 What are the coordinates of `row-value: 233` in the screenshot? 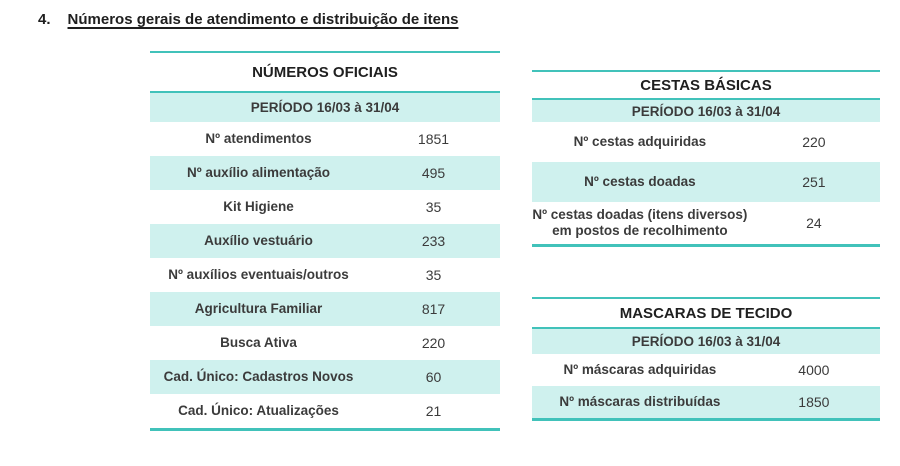 It's located at (433, 241).